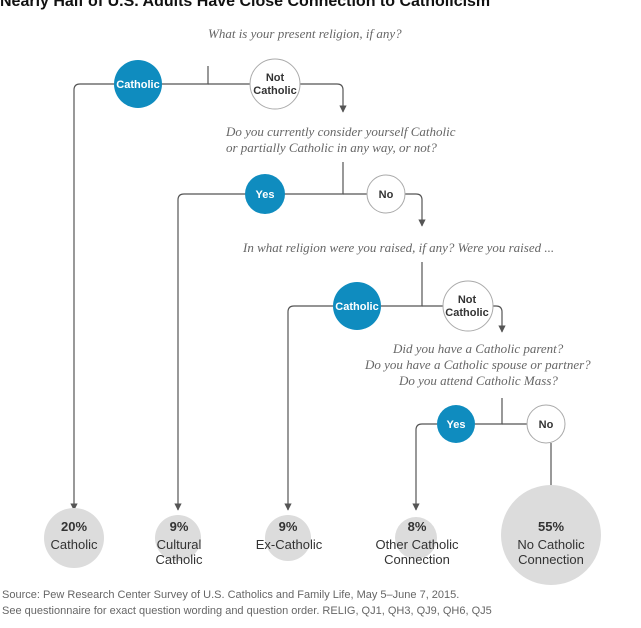  Describe the element at coordinates (289, 544) in the screenshot. I see `outcome-label: Ex-Catholic` at that location.